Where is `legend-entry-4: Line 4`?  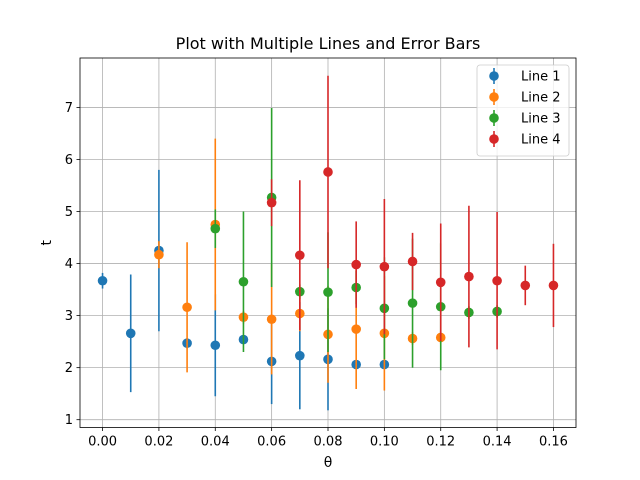
legend-entry-4: Line 4 is located at coordinates (525, 139).